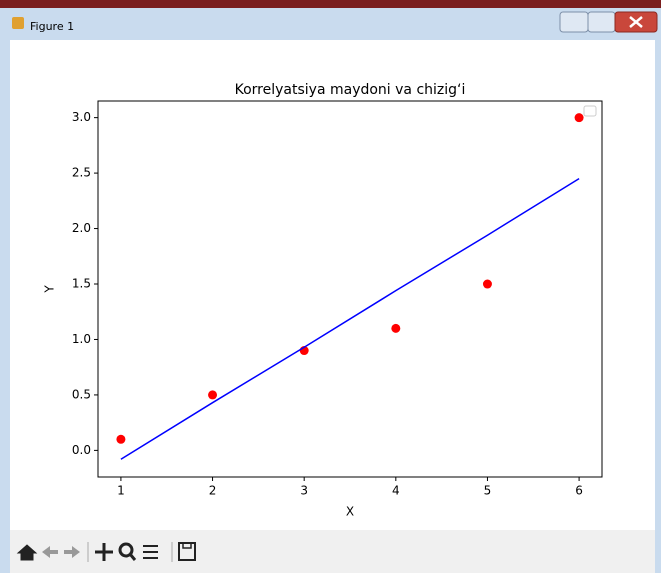  What do you see at coordinates (18, 23) in the screenshot?
I see `window-icon` at bounding box center [18, 23].